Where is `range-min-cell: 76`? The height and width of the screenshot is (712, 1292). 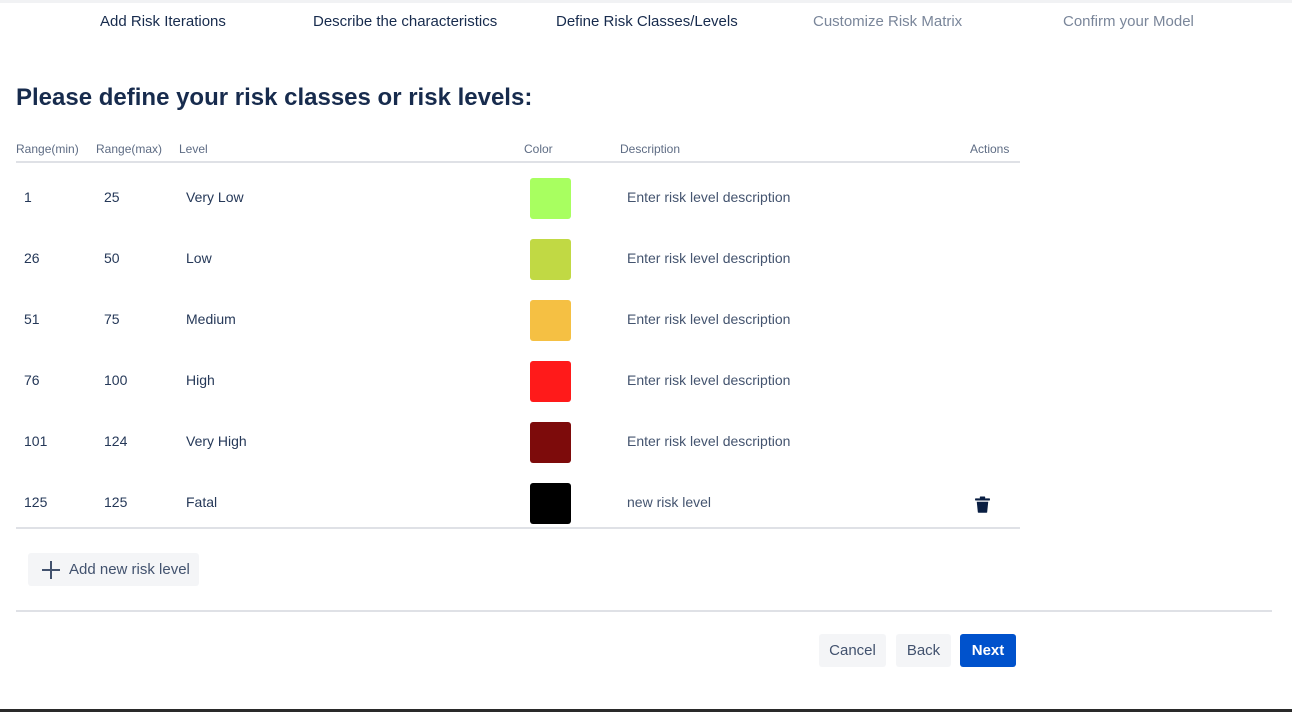
range-min-cell: 76 is located at coordinates (32, 380).